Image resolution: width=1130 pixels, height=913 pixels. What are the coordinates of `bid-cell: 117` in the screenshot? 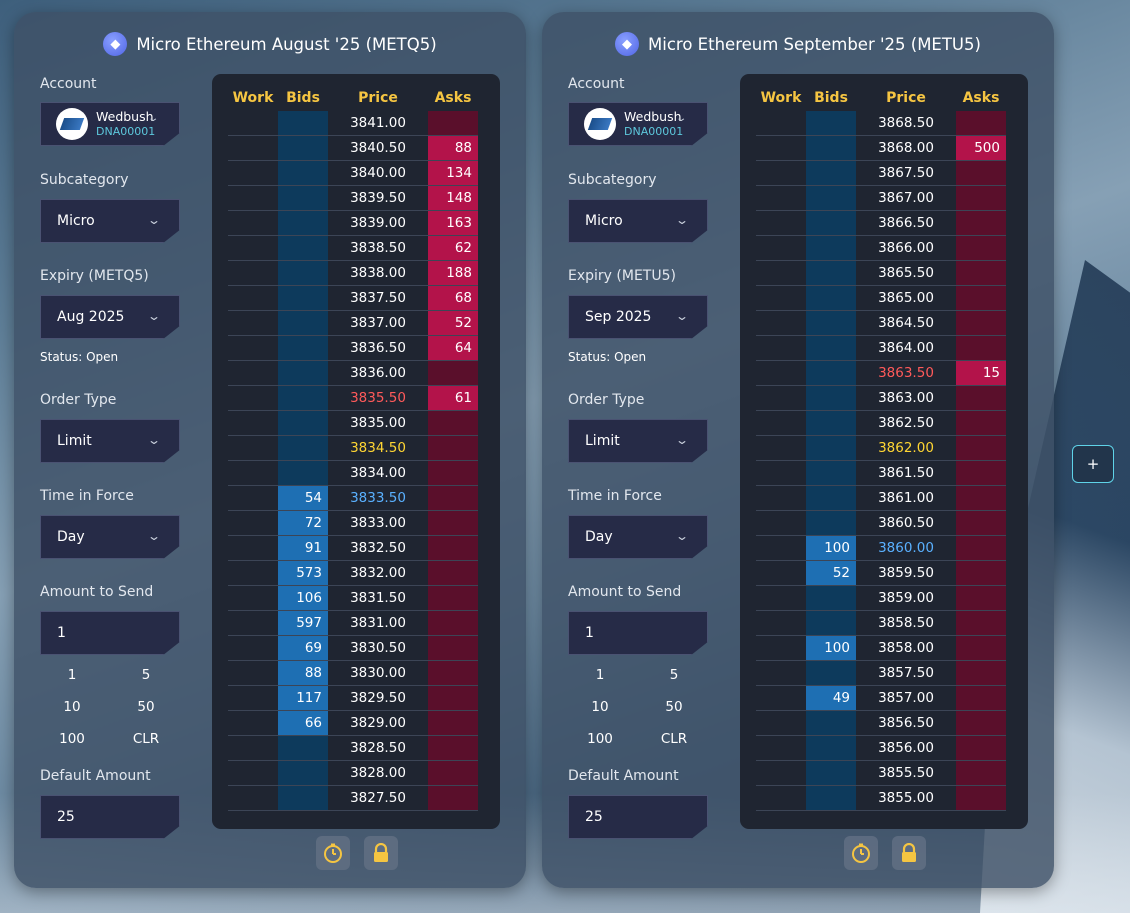 It's located at (303, 698).